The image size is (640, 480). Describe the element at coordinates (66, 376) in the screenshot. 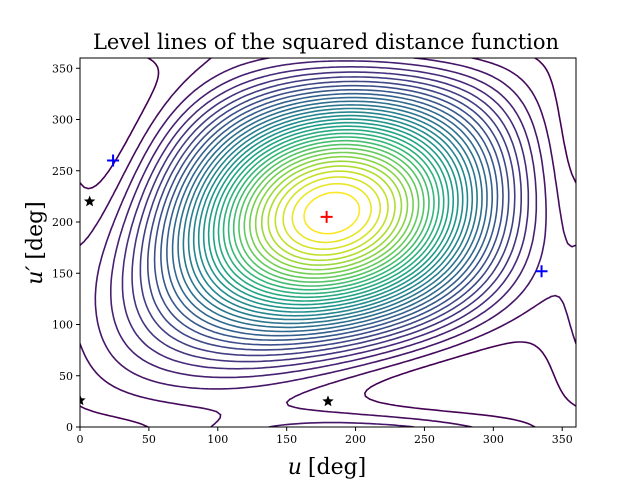

I see `y-tick-label-1: 50` at that location.